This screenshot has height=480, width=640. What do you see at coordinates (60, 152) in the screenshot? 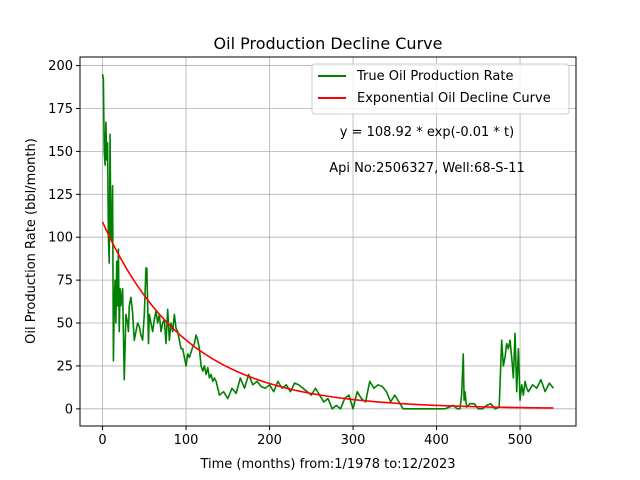
I see `y-tick-label: 150` at bounding box center [60, 152].